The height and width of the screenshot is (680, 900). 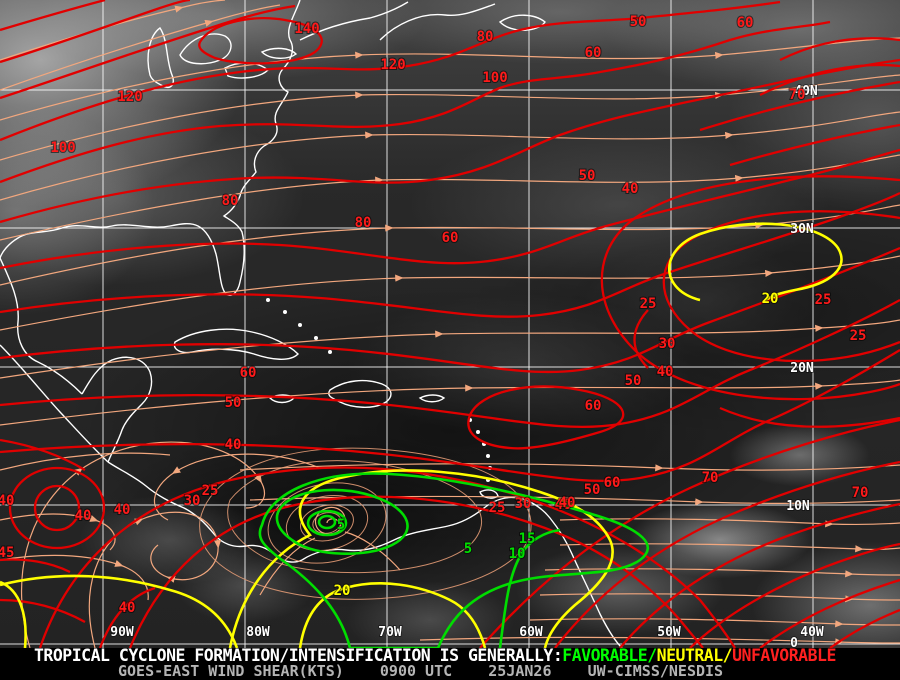 I want to click on favorable-label: FAVORABLE/, so click(x=609, y=655).